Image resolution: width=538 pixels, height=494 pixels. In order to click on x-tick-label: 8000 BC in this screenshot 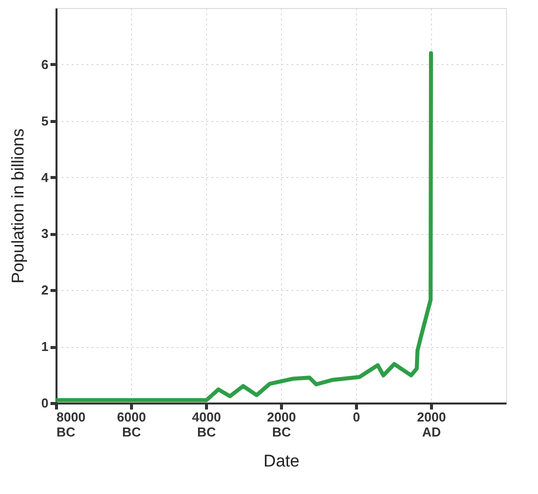, I will do `click(71, 425)`.